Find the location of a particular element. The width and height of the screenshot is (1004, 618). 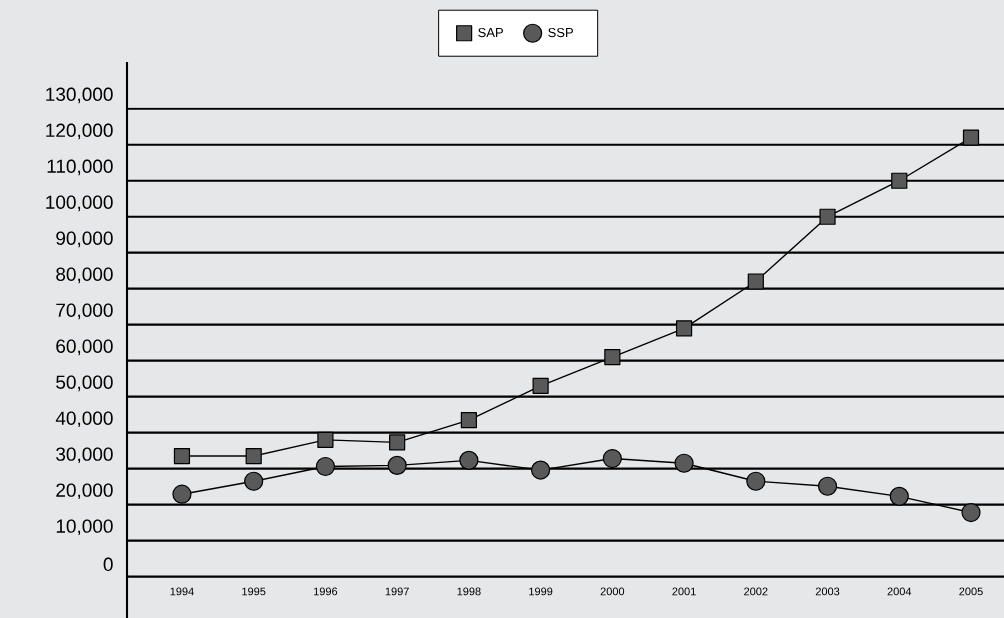

x-tick-label: 1996 is located at coordinates (326, 591).